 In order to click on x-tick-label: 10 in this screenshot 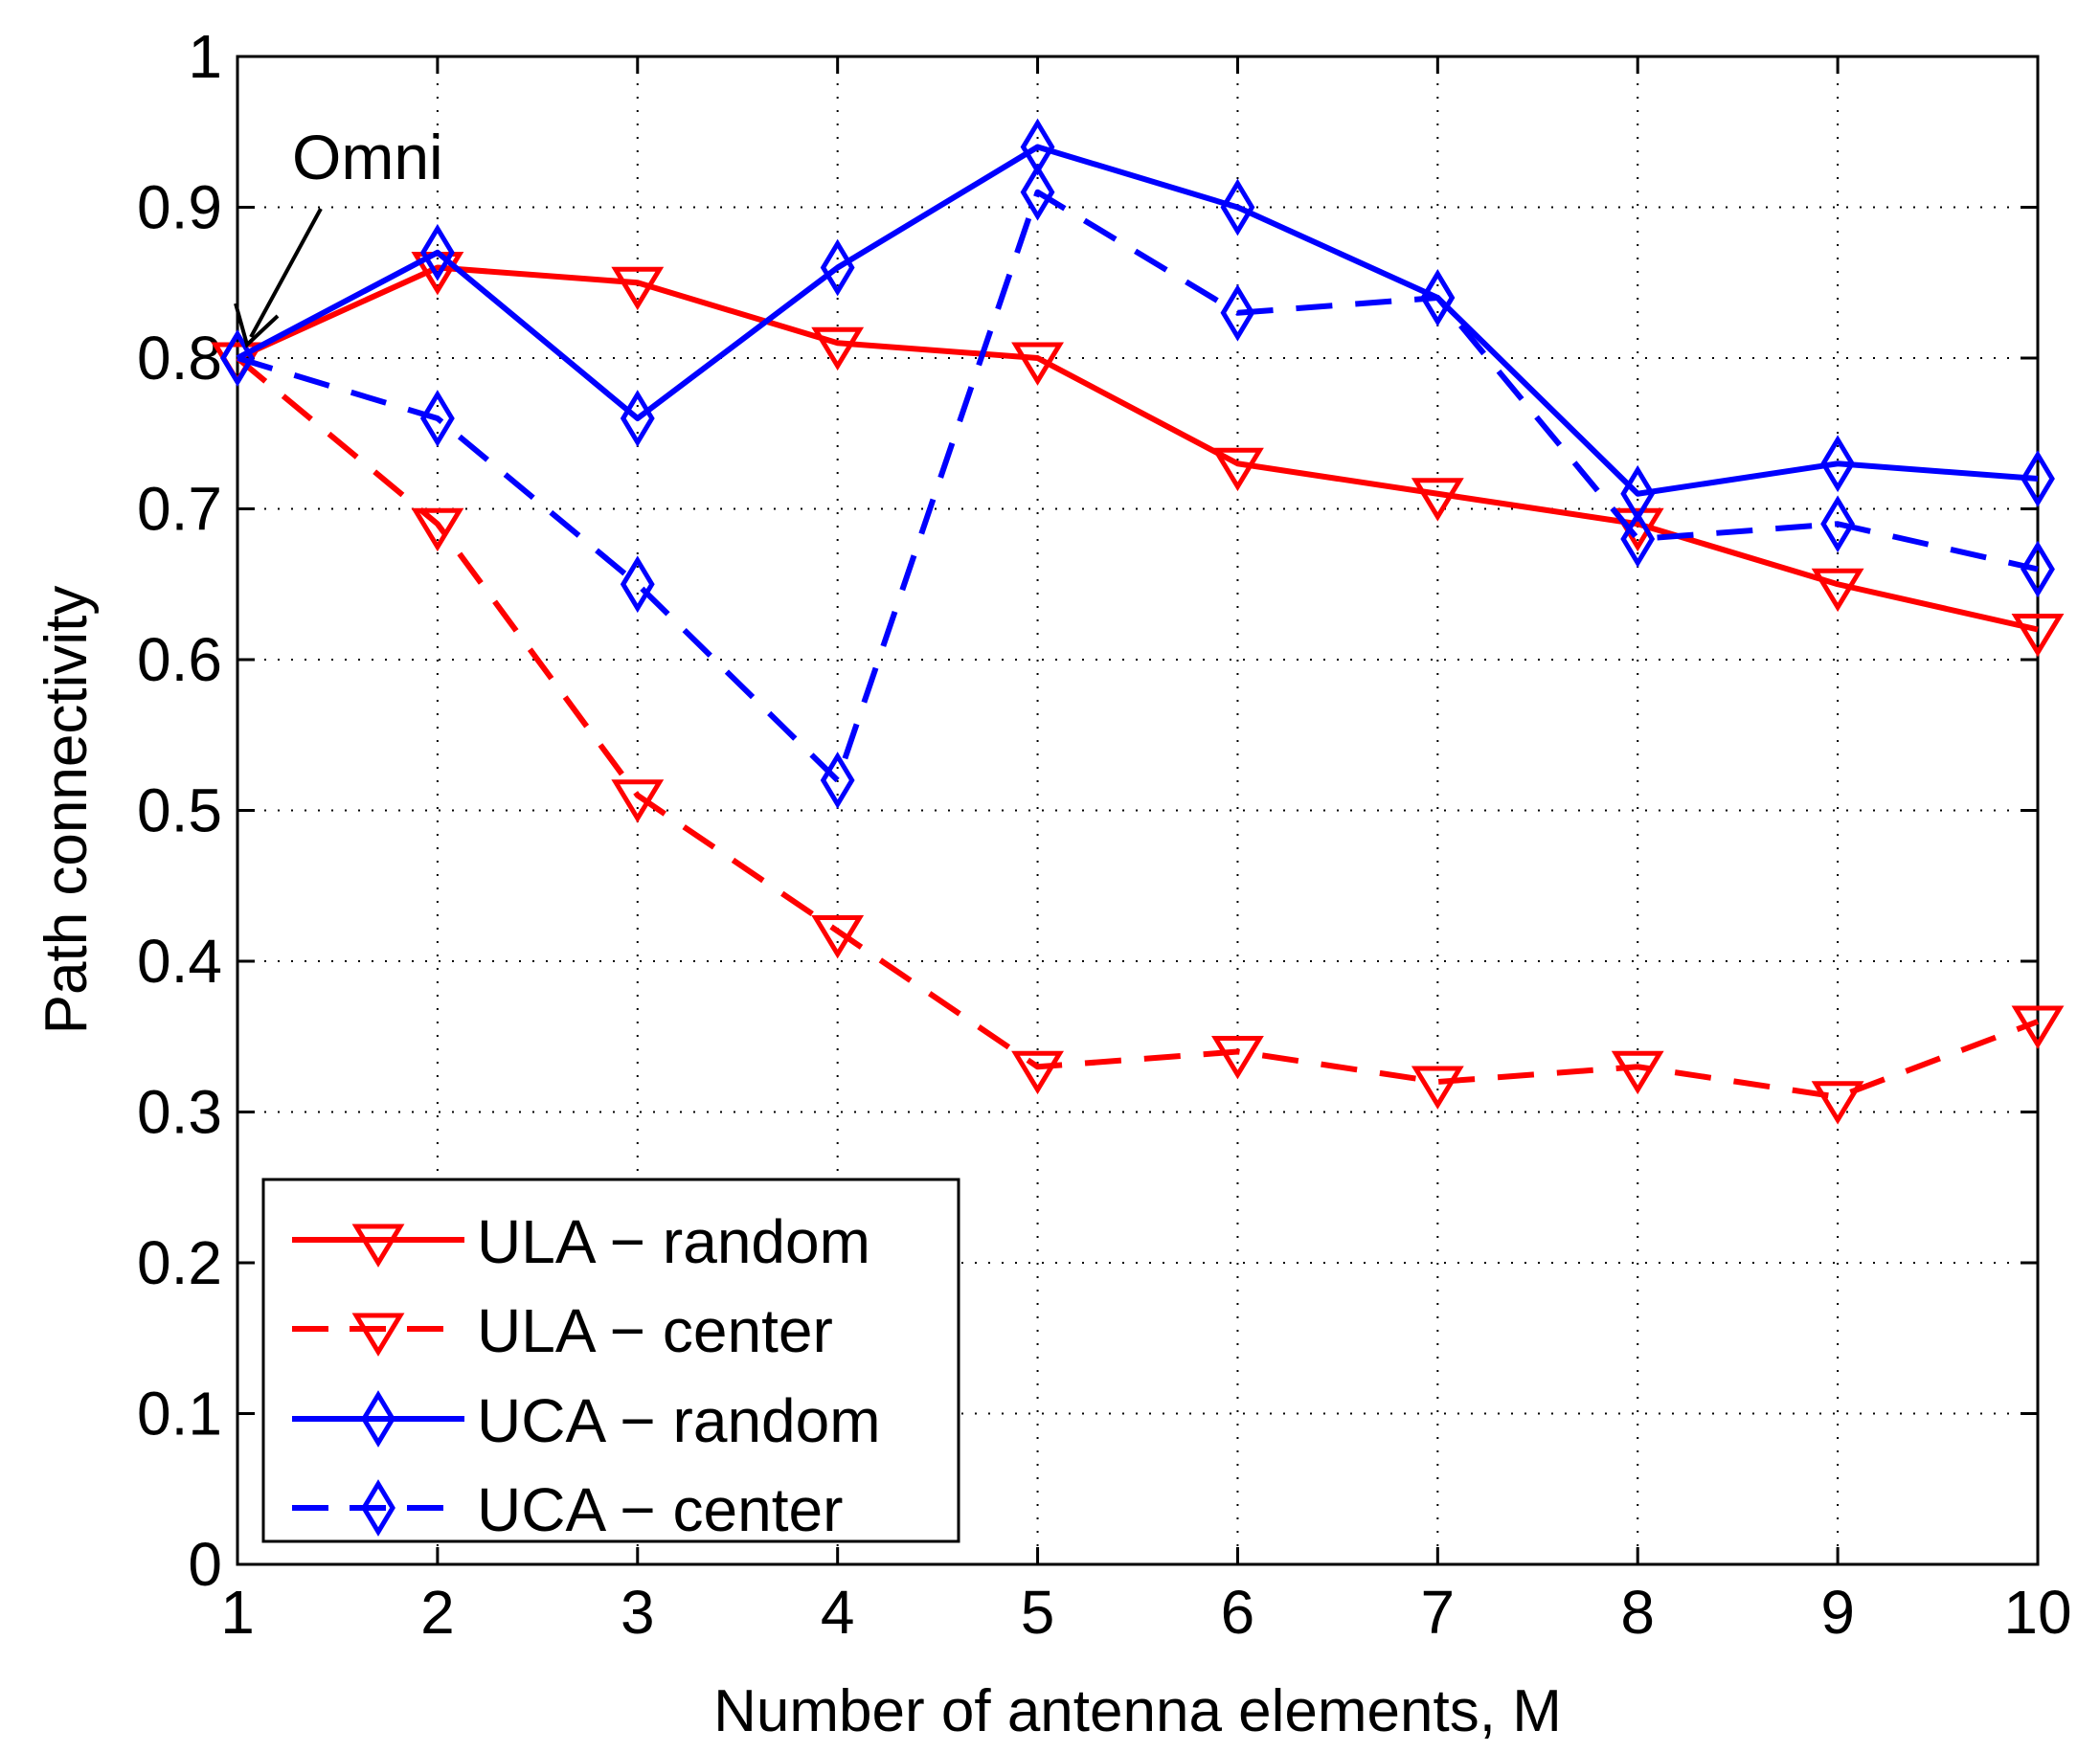, I will do `click(2037, 1612)`.